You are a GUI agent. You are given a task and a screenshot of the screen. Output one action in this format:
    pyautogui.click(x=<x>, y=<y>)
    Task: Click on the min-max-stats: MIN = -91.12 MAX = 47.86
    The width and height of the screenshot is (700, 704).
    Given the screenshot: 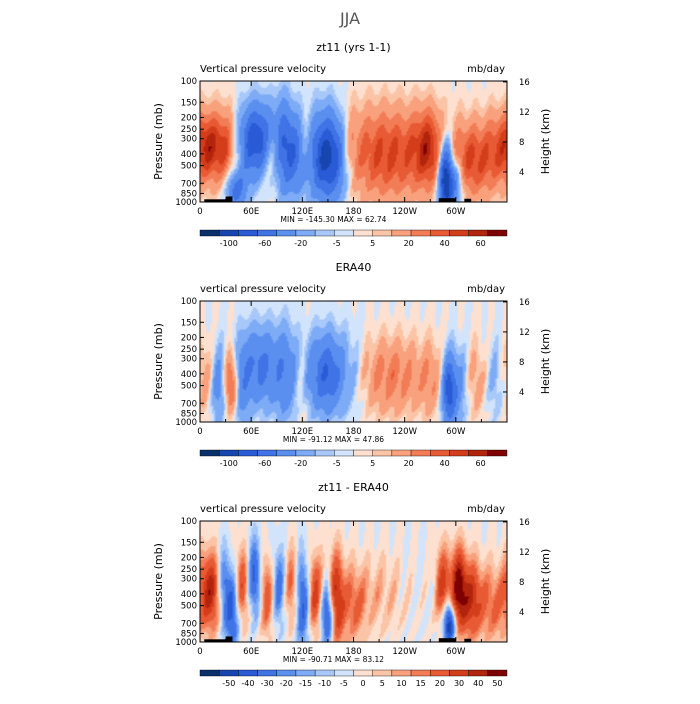 What is the action you would take?
    pyautogui.click(x=333, y=439)
    